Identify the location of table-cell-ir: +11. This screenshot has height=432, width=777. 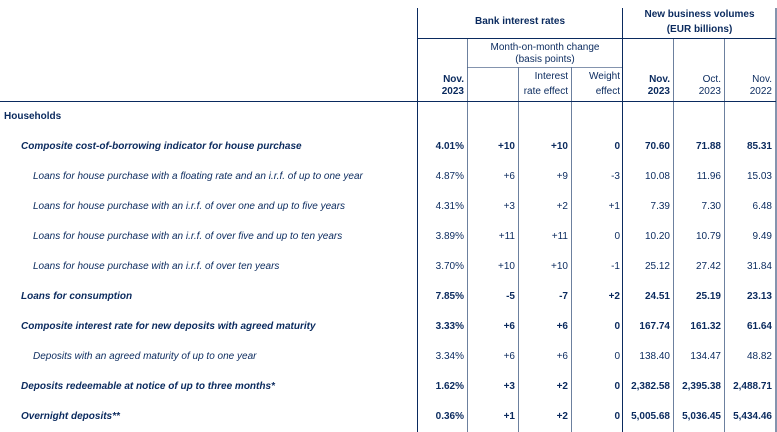
(559, 236).